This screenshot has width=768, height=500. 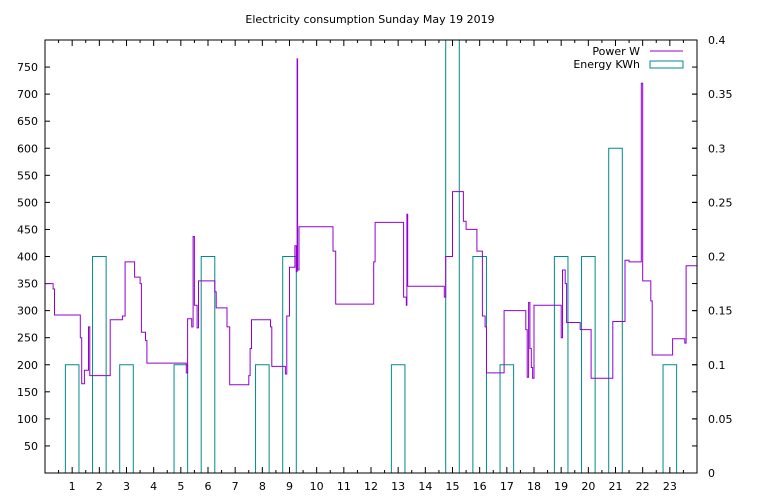 I want to click on x-tick-label: 11, so click(x=344, y=486).